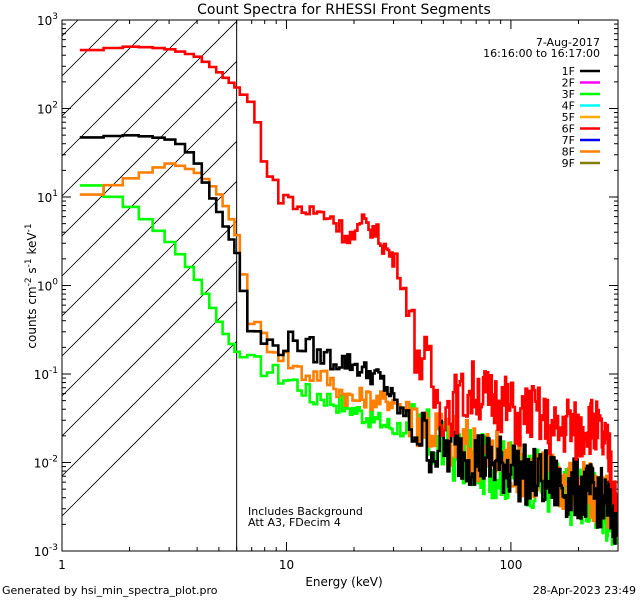  What do you see at coordinates (541, 53) in the screenshot?
I see `time-range-label: 16:16:00 to 16:17:00` at bounding box center [541, 53].